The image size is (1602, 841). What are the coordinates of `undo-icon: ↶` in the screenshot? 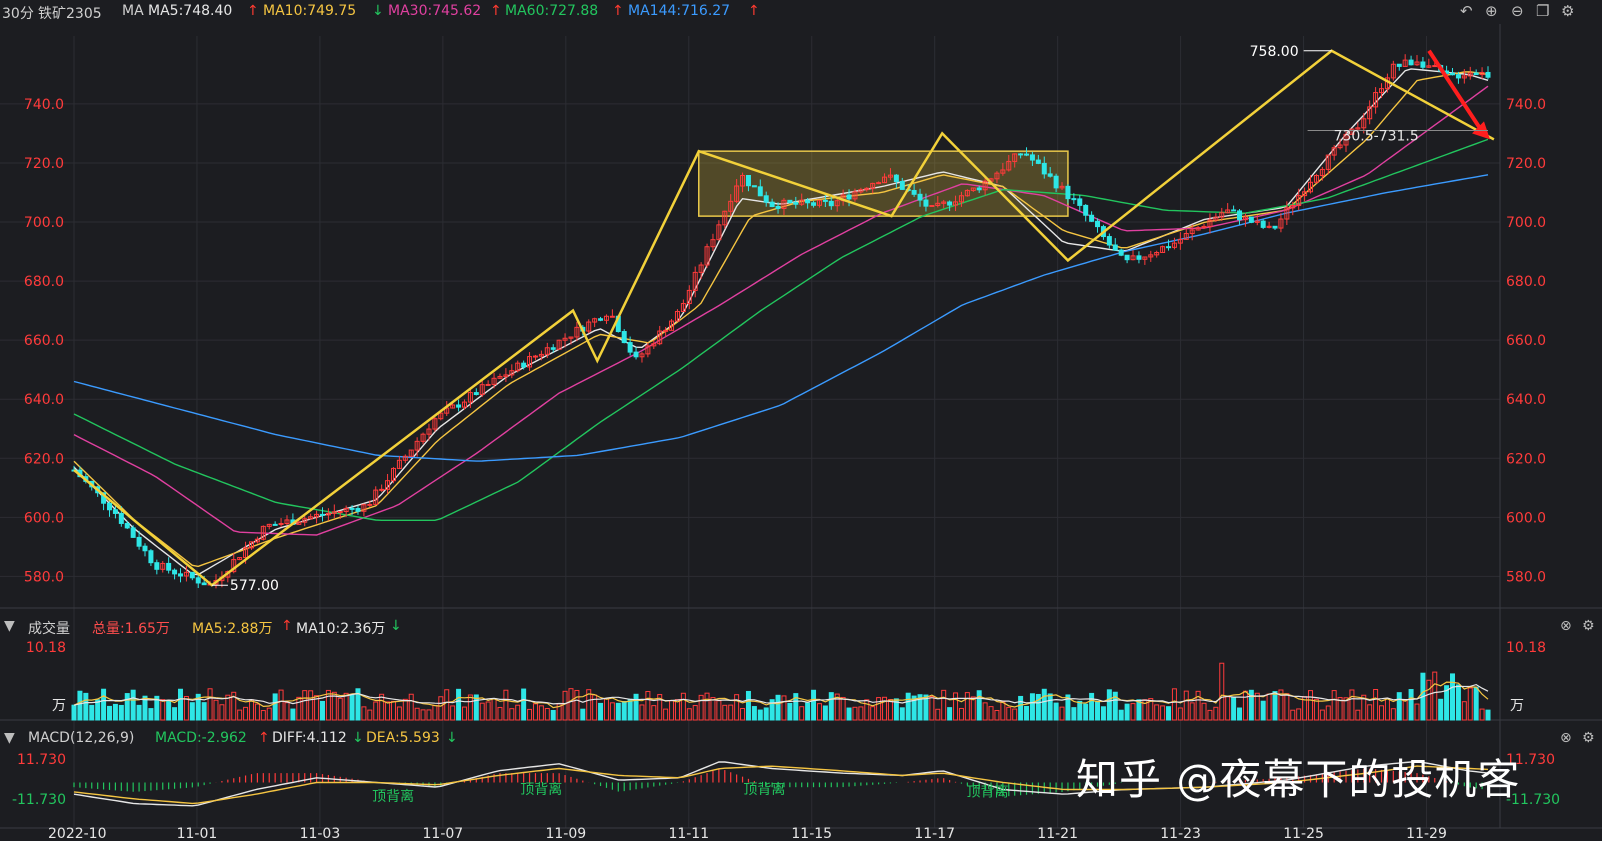 It's located at (1466, 11).